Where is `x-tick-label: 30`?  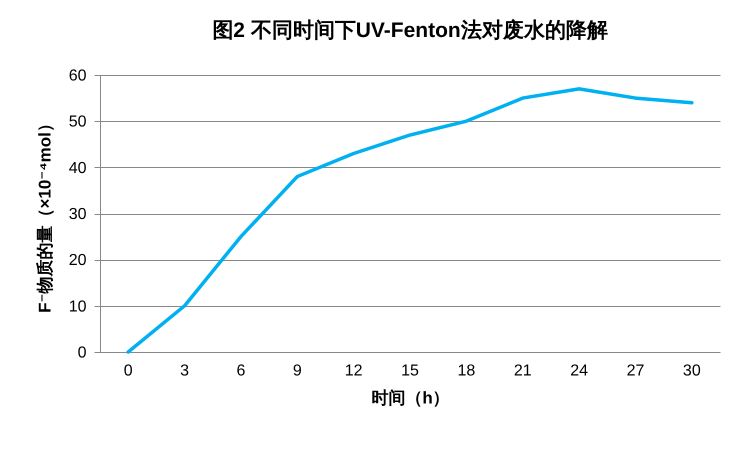
x-tick-label: 30 is located at coordinates (691, 371).